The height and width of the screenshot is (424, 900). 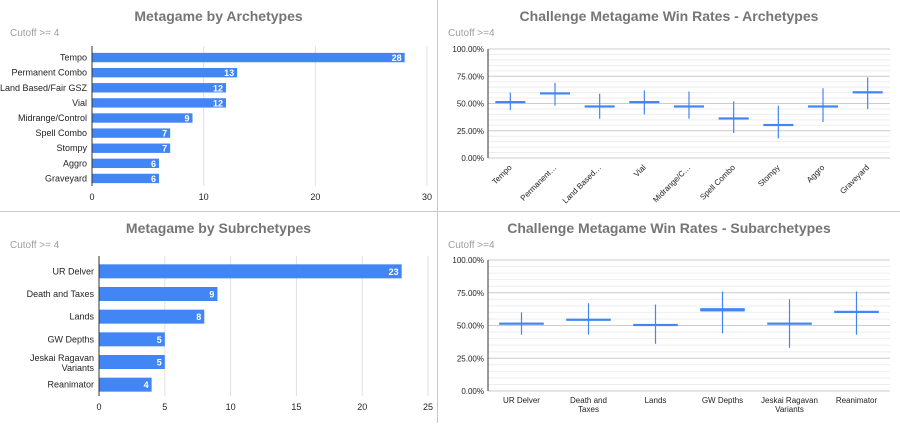 I want to click on category-label: Taxes, so click(x=588, y=409).